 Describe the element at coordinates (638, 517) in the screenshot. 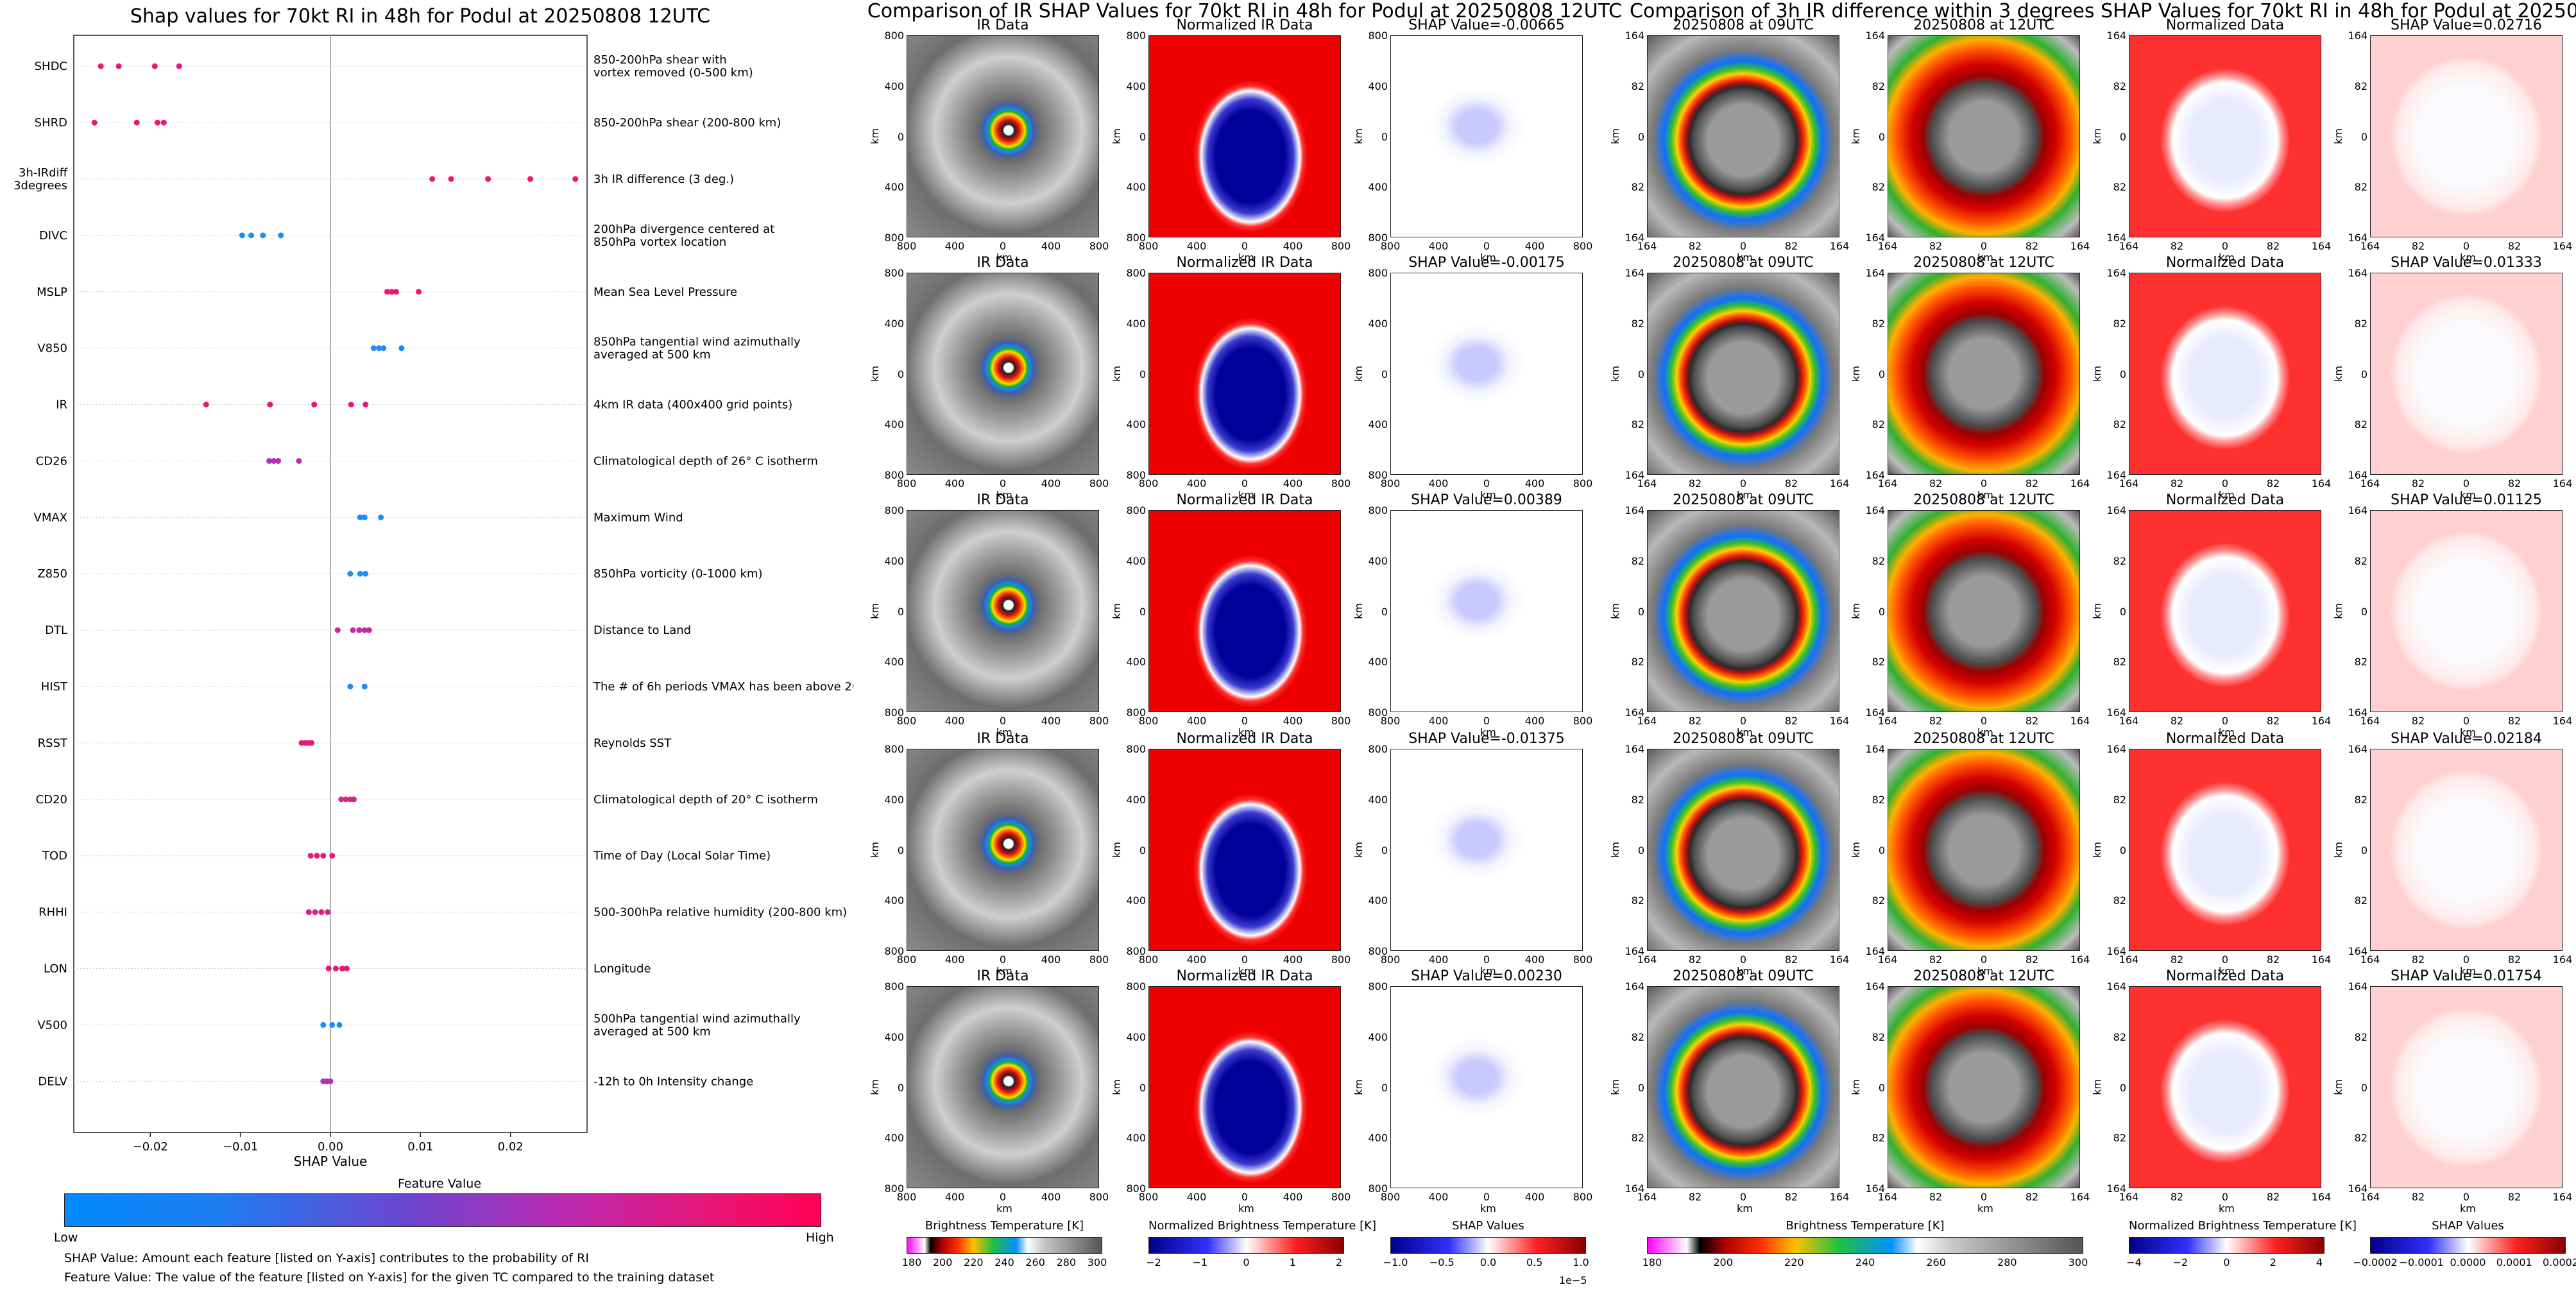

I see `feature-description: Maximum Wind` at that location.